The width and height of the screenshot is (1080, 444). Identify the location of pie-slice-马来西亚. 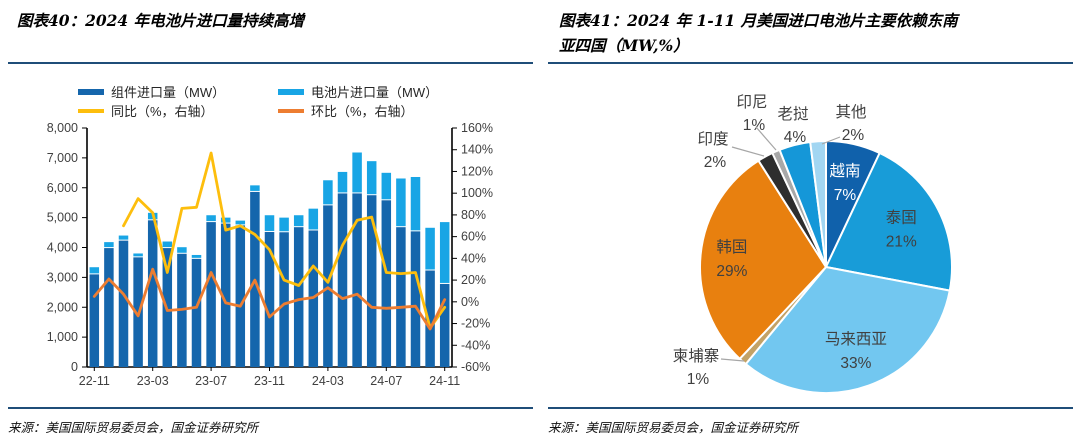
(847, 330).